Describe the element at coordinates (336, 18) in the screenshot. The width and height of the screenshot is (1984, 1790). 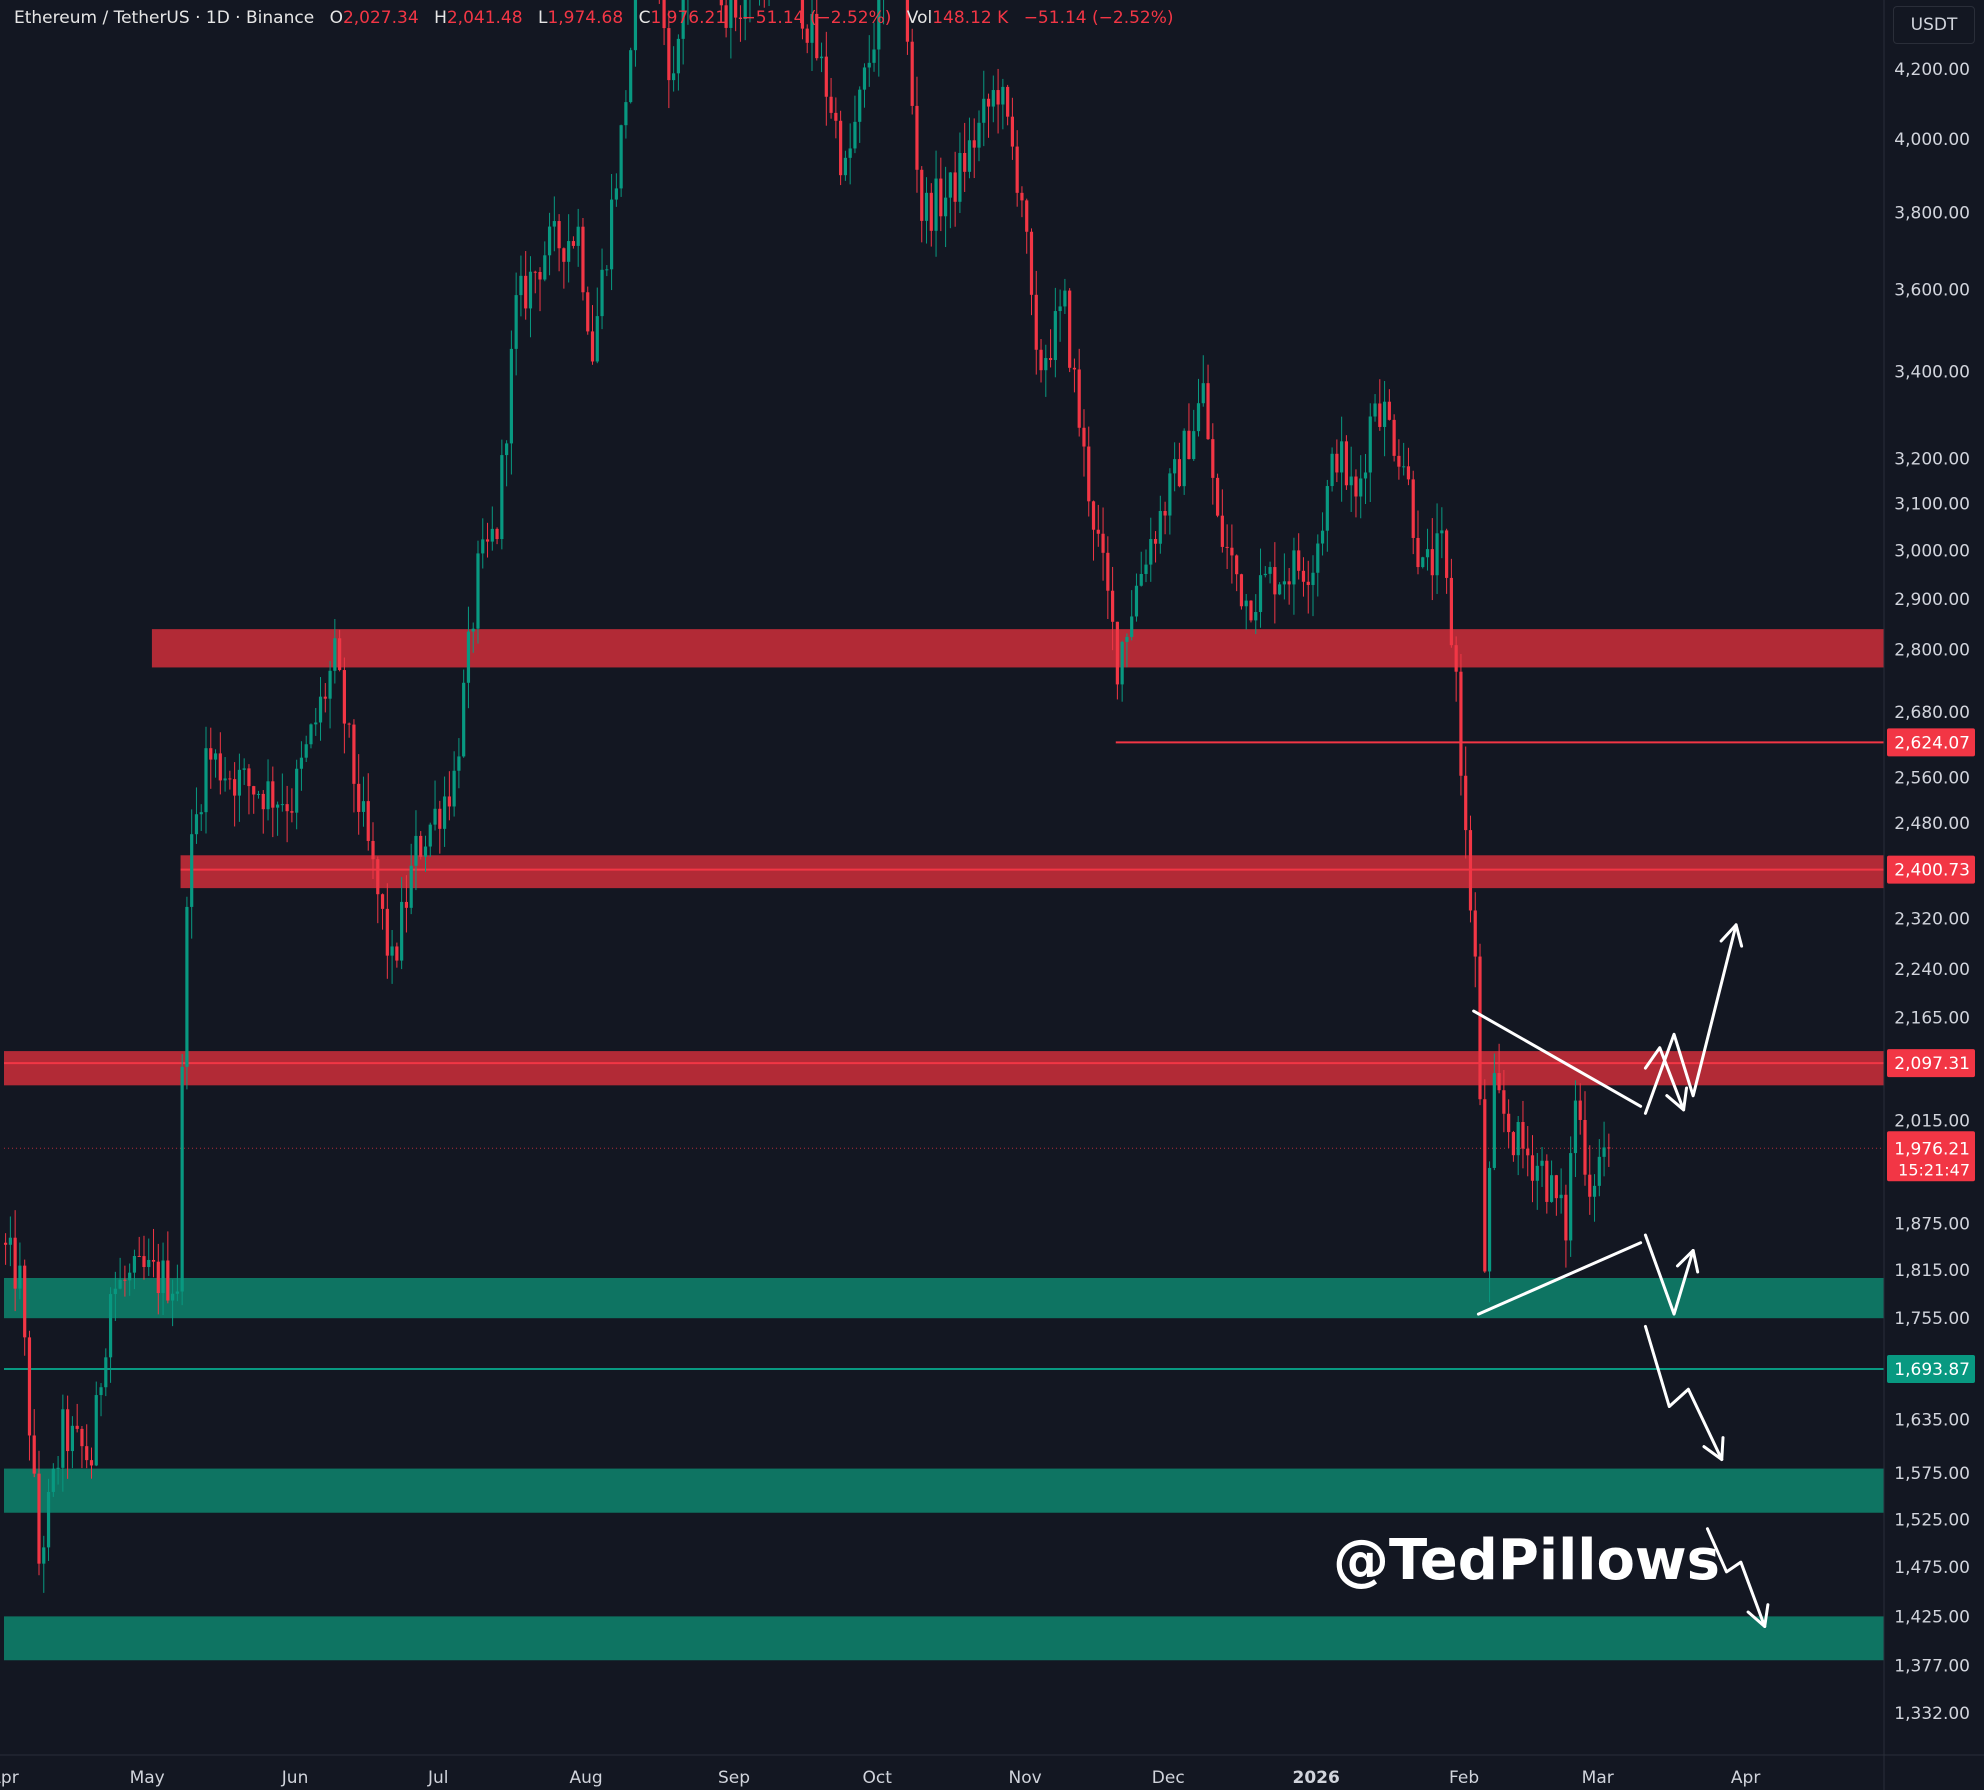
I see `open-key: O` at that location.